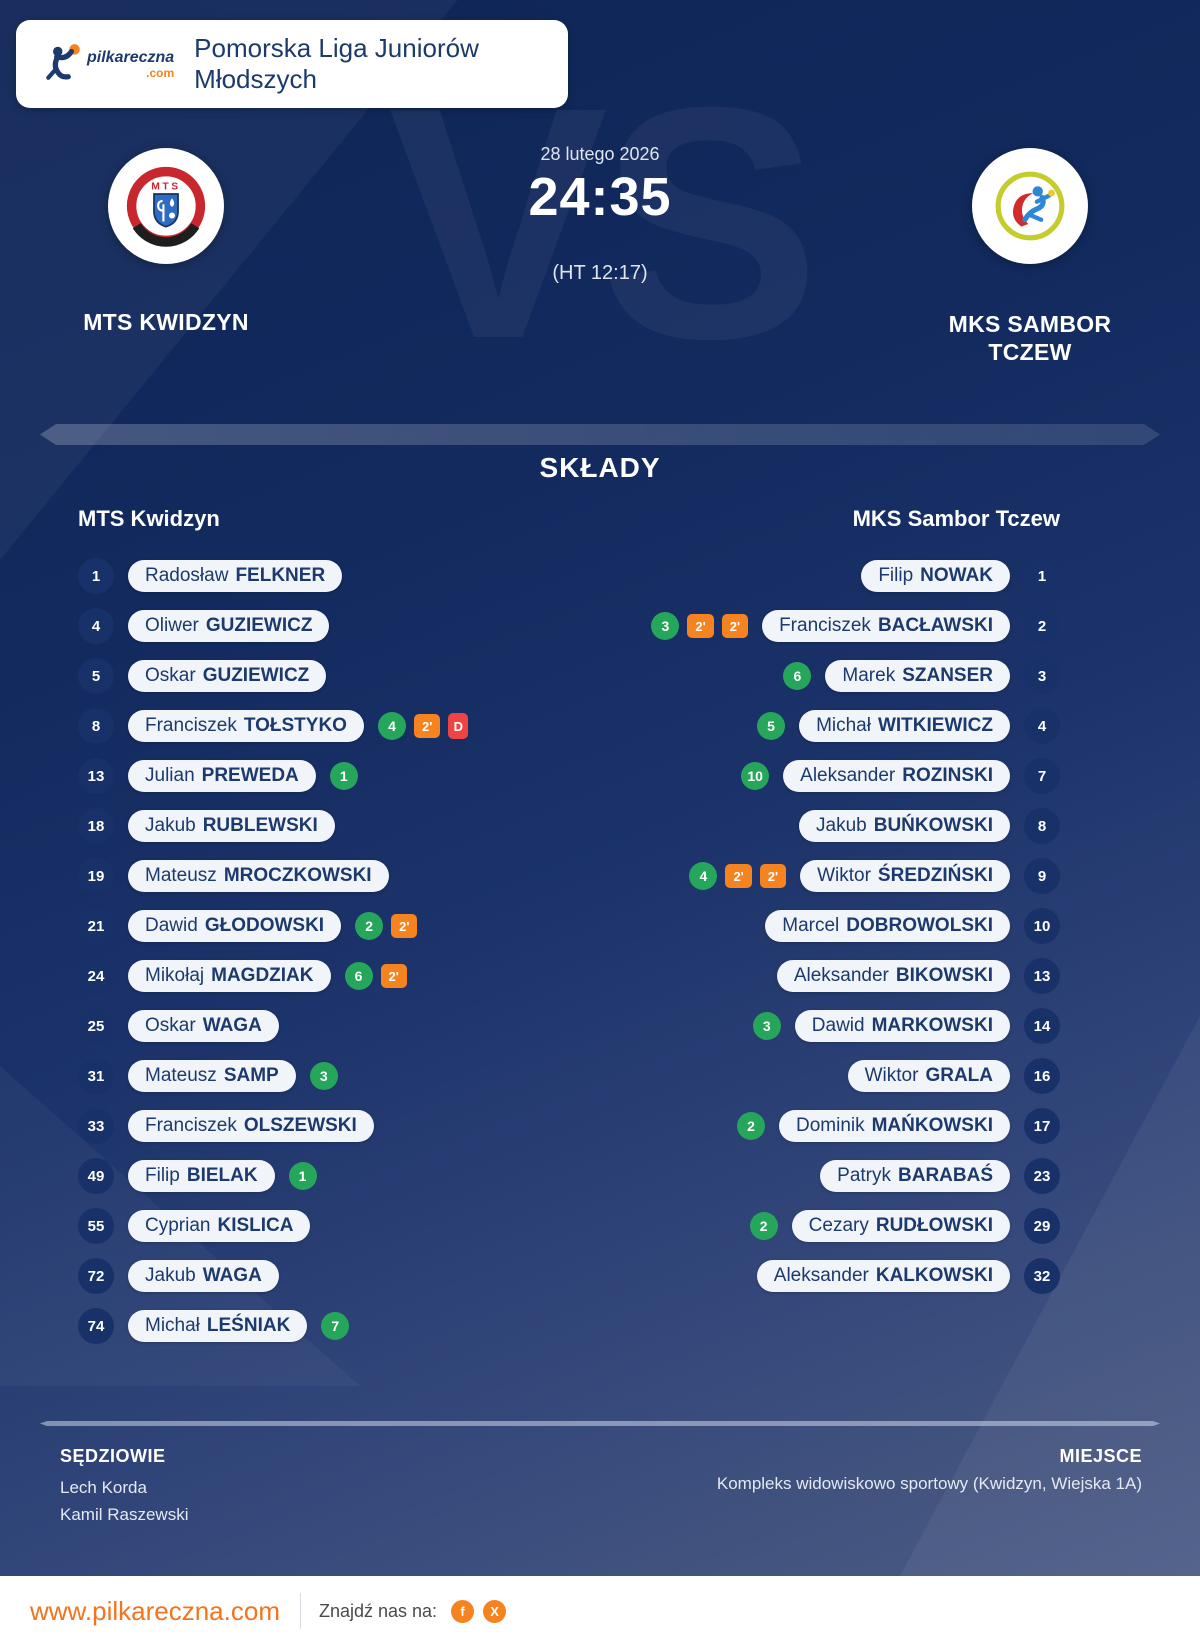 This screenshot has width=1200, height=1646. I want to click on player-number: 18, so click(96, 826).